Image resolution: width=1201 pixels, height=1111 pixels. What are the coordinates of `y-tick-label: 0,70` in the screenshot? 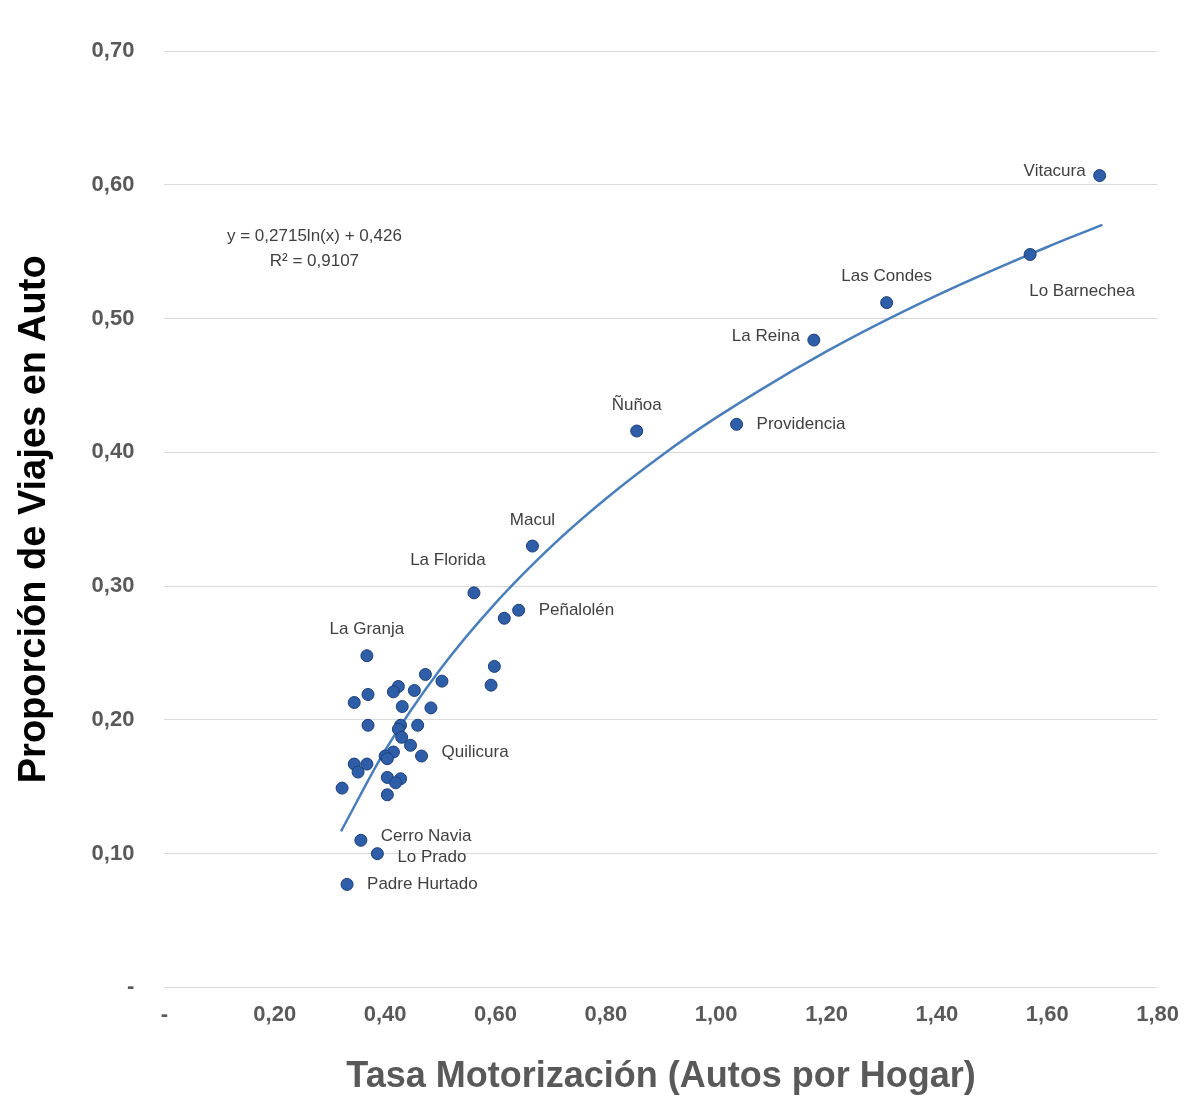 It's located at (113, 50).